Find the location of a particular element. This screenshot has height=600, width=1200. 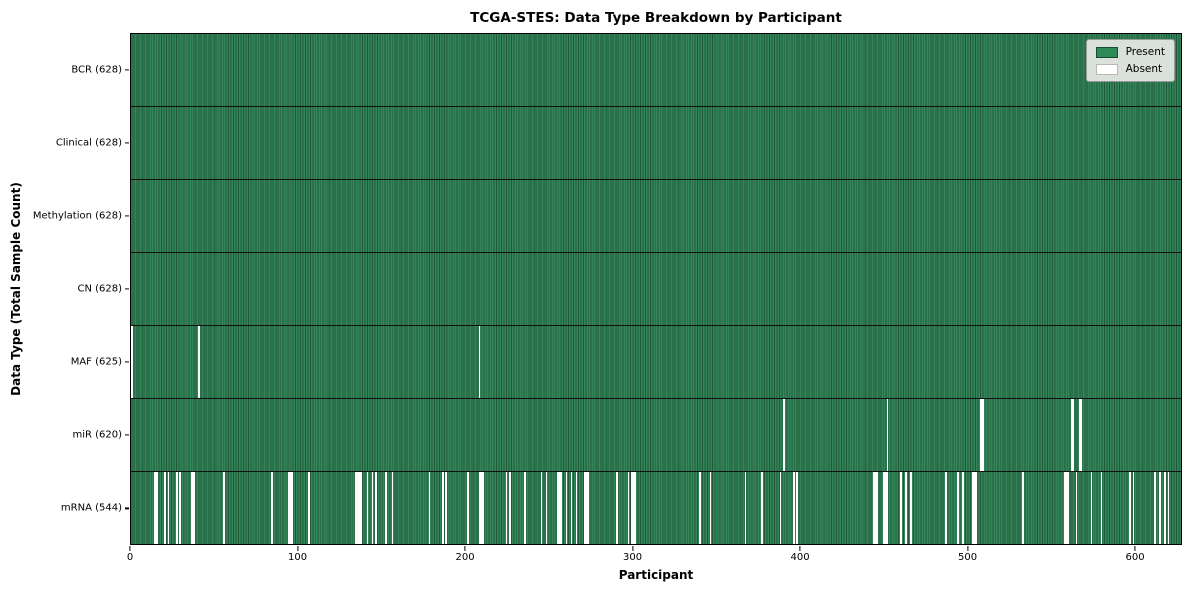

x-tick-label: 300 is located at coordinates (633, 557).